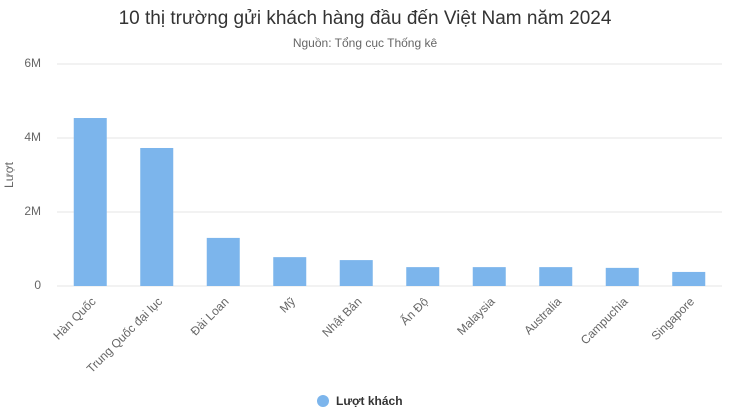 This screenshot has width=730, height=416. What do you see at coordinates (365, 43) in the screenshot?
I see `chart-subtitle: Nguồn: Tổng cục Thống kê` at bounding box center [365, 43].